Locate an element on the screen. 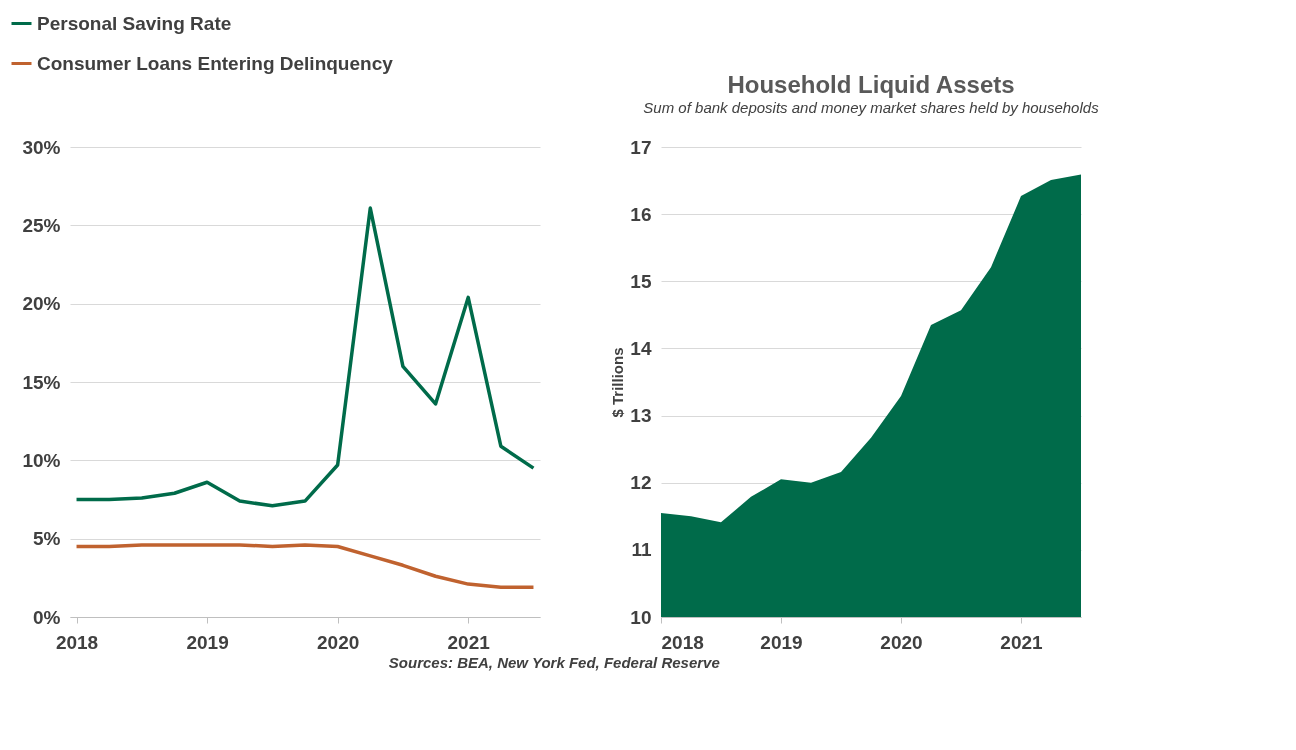  y-tick-label: 0% is located at coordinates (47, 617).